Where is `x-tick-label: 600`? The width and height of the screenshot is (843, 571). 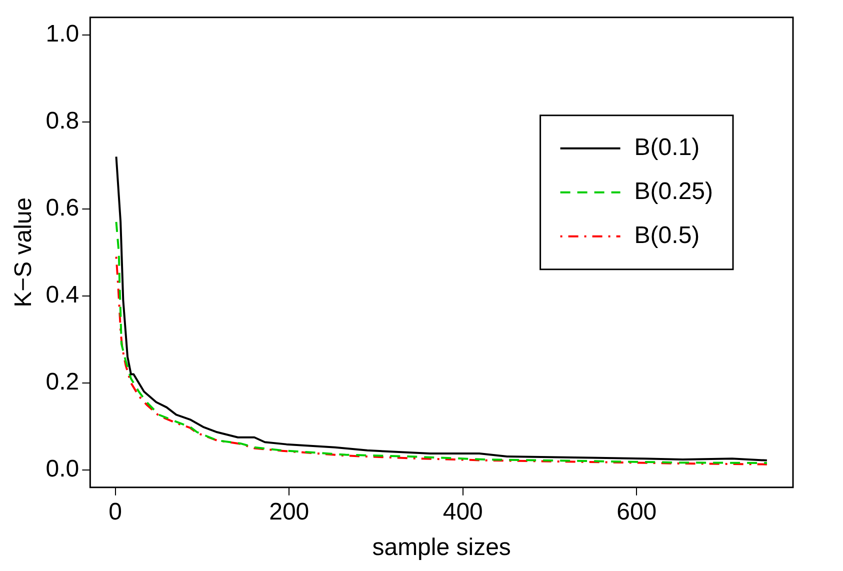
x-tick-label: 600 is located at coordinates (636, 512).